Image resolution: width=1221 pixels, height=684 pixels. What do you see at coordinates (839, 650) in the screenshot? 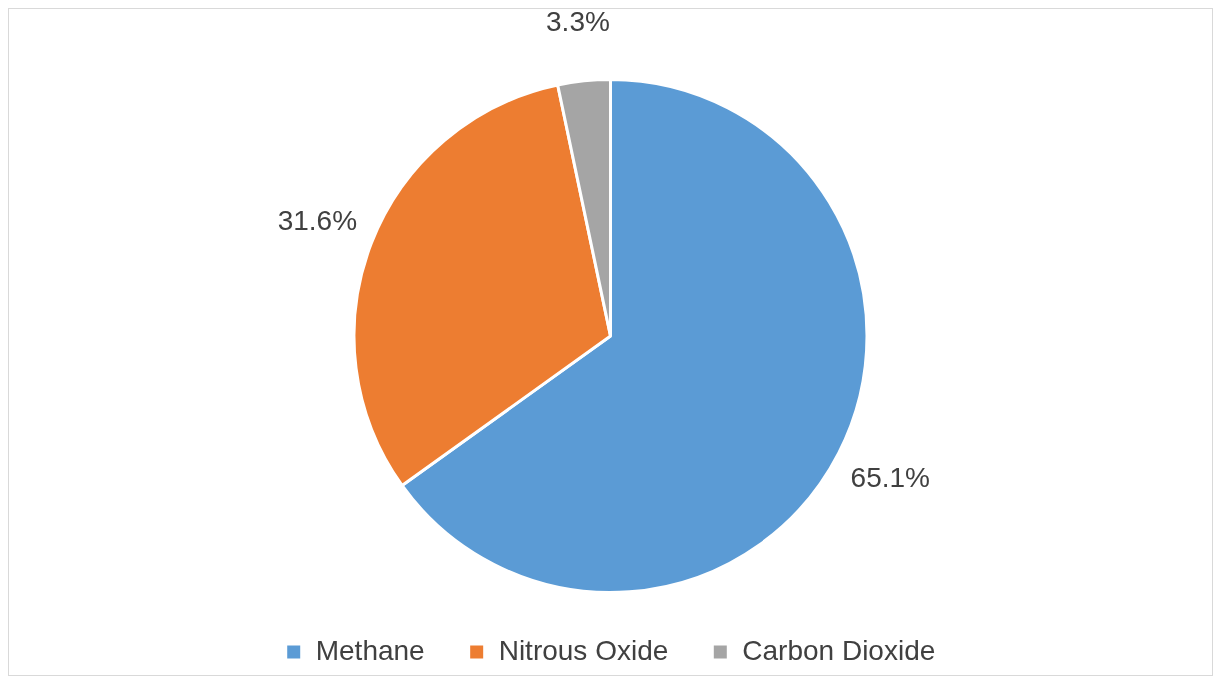
I see `legend-label: Carbon Dioxide` at bounding box center [839, 650].